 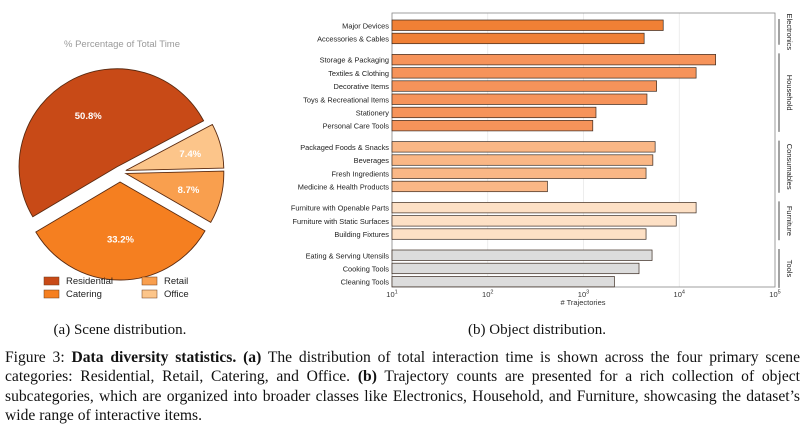 What do you see at coordinates (120, 239) in the screenshot?
I see `pie-value-label-catering: 33.2%` at bounding box center [120, 239].